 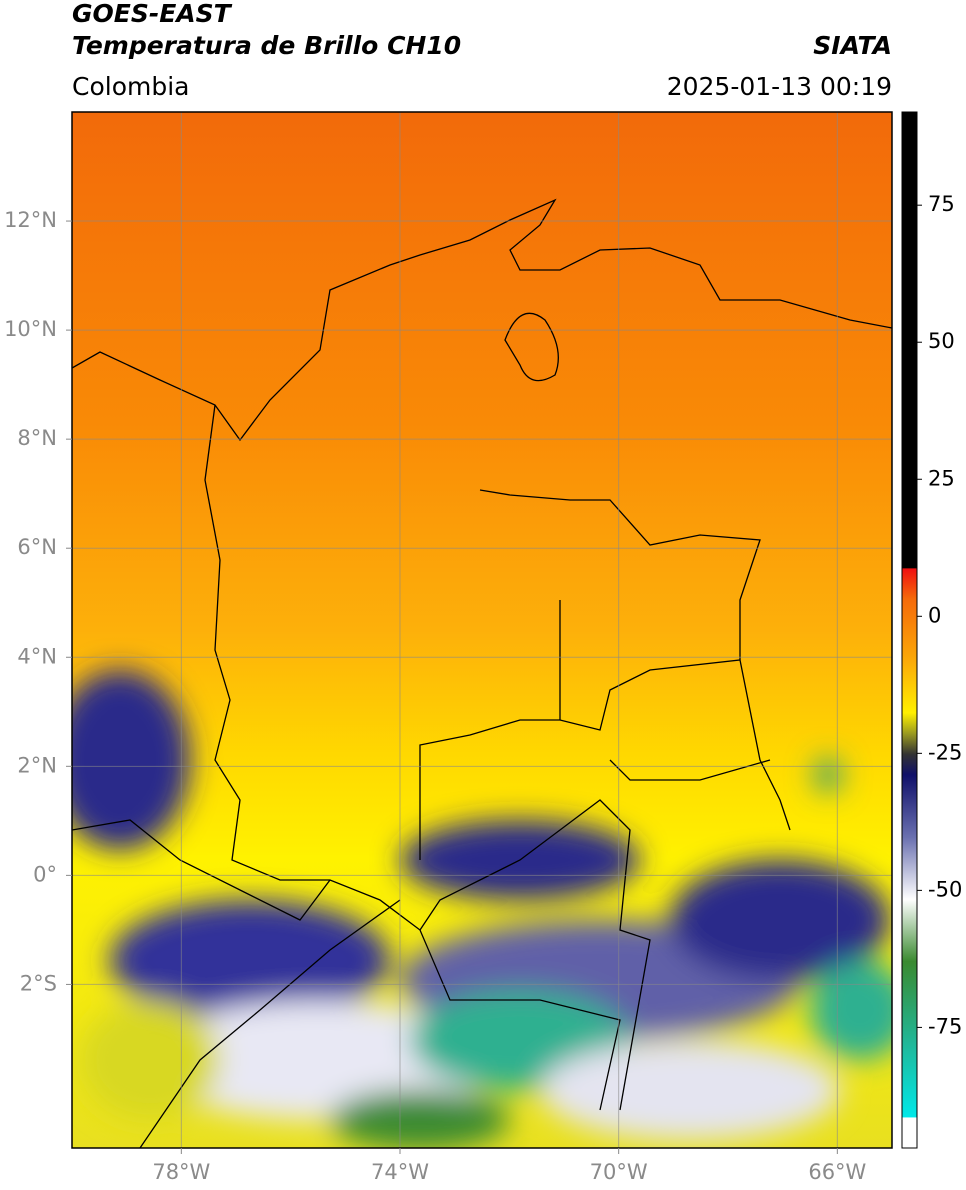 I want to click on x-tick-label: 70°W, so click(x=619, y=1172).